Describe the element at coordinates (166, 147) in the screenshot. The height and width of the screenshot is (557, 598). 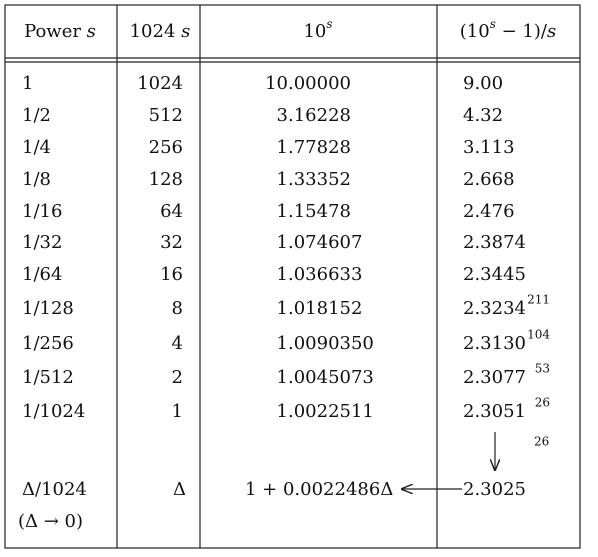
I see `cell: 256` at that location.